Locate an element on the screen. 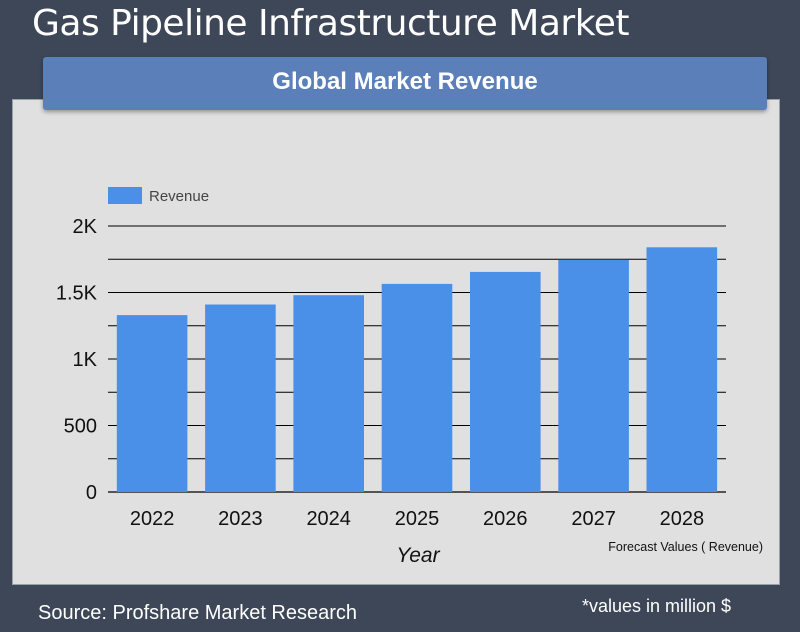  x-tick-label: 2028 is located at coordinates (682, 519).